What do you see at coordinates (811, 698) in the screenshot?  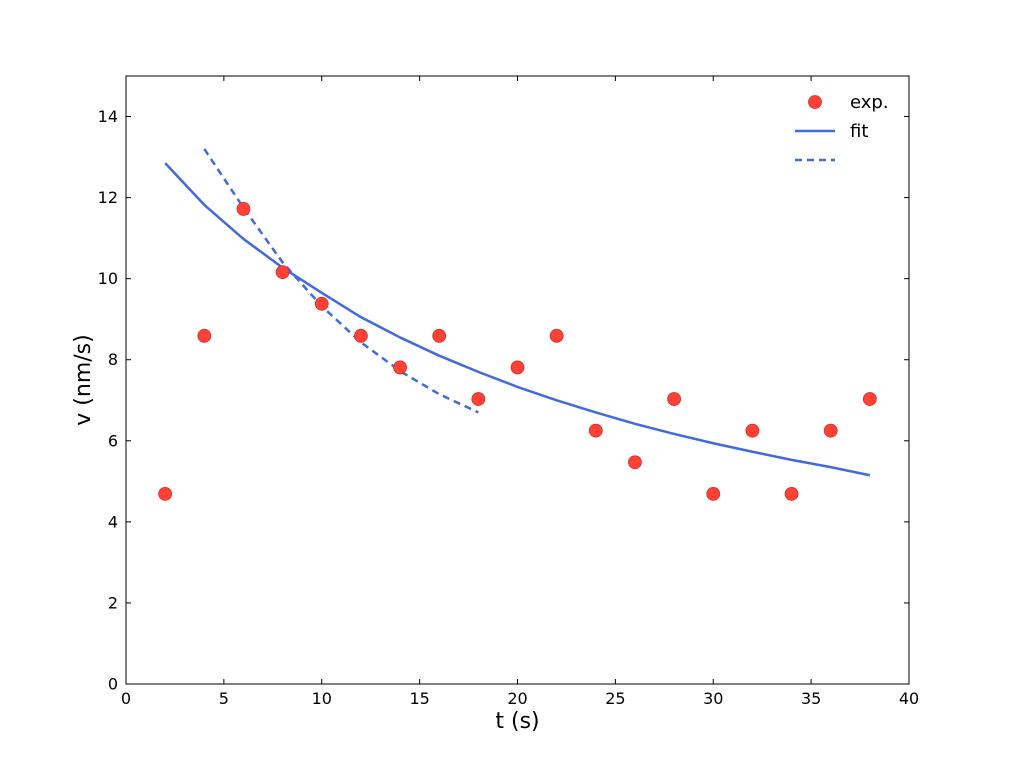 I see `x-tick-label: 35` at bounding box center [811, 698].